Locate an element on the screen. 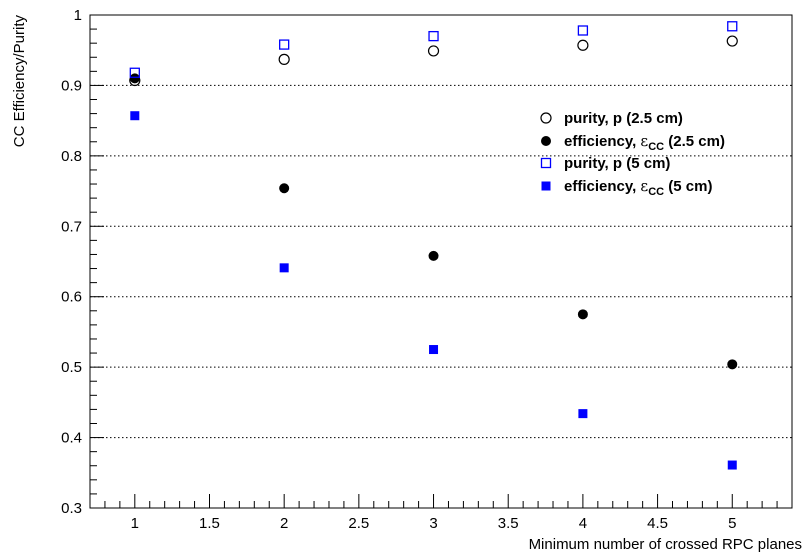 The width and height of the screenshot is (807, 557). legend-label: purity, p (2.5 cm) is located at coordinates (623, 118).